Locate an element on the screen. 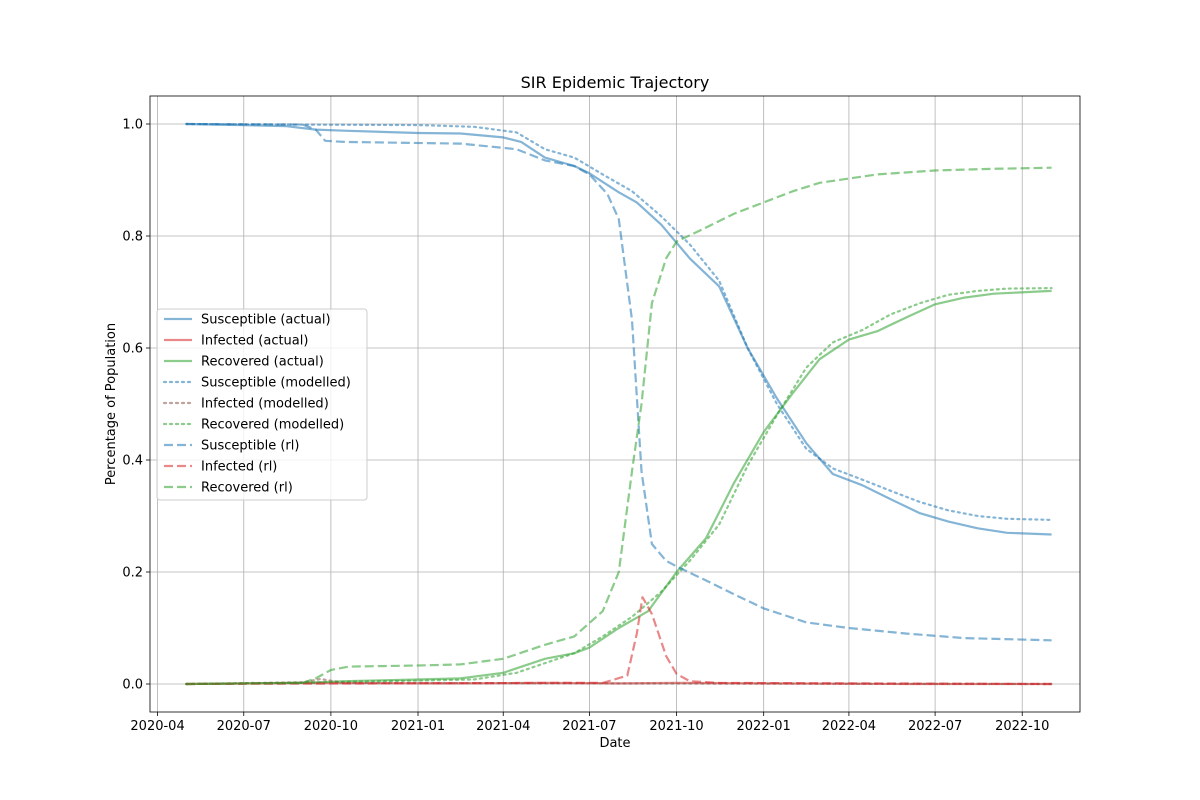  x-axis-label: Date is located at coordinates (614, 743).